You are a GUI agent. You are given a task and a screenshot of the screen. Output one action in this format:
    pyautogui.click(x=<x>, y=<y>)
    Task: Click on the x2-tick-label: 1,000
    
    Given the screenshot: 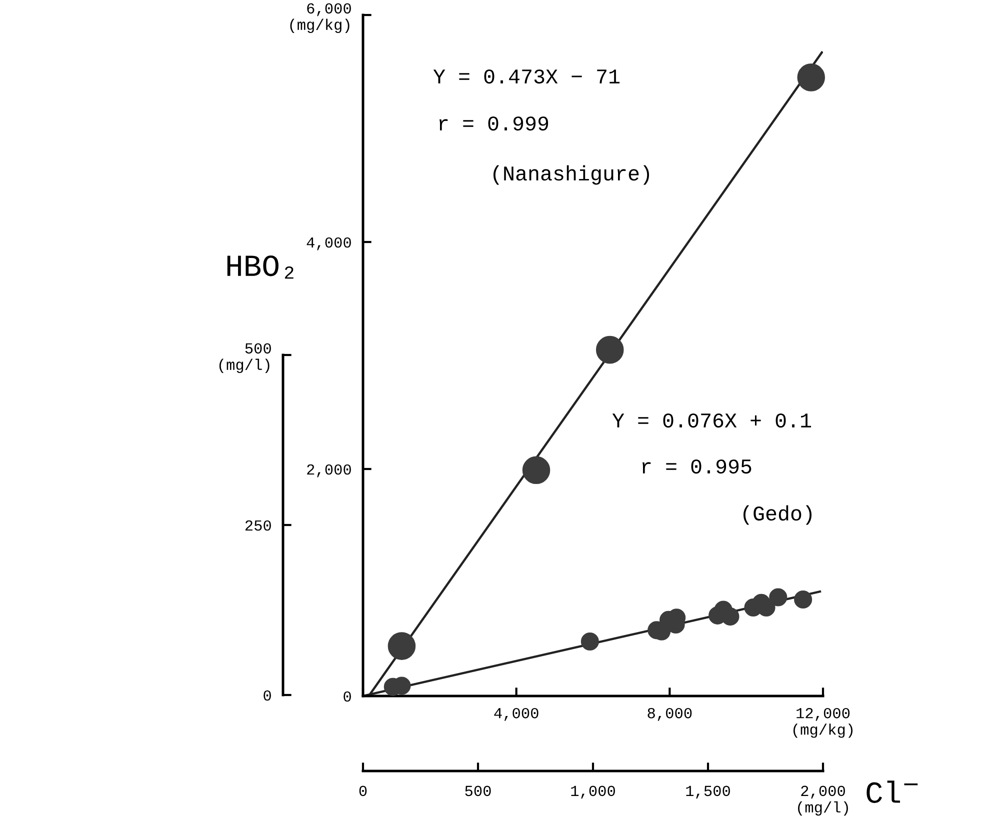 What is the action you would take?
    pyautogui.click(x=593, y=792)
    